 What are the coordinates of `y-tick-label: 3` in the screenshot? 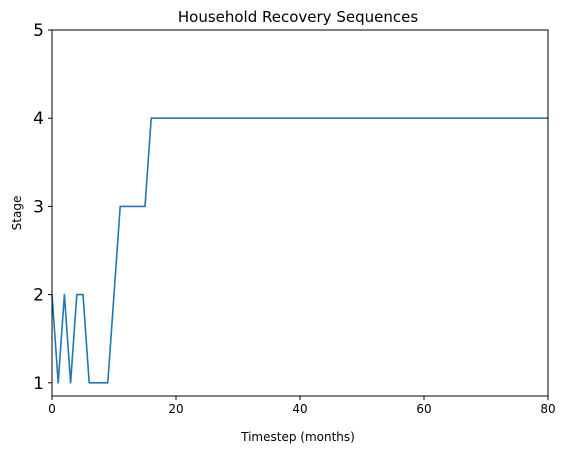 It's located at (38, 207).